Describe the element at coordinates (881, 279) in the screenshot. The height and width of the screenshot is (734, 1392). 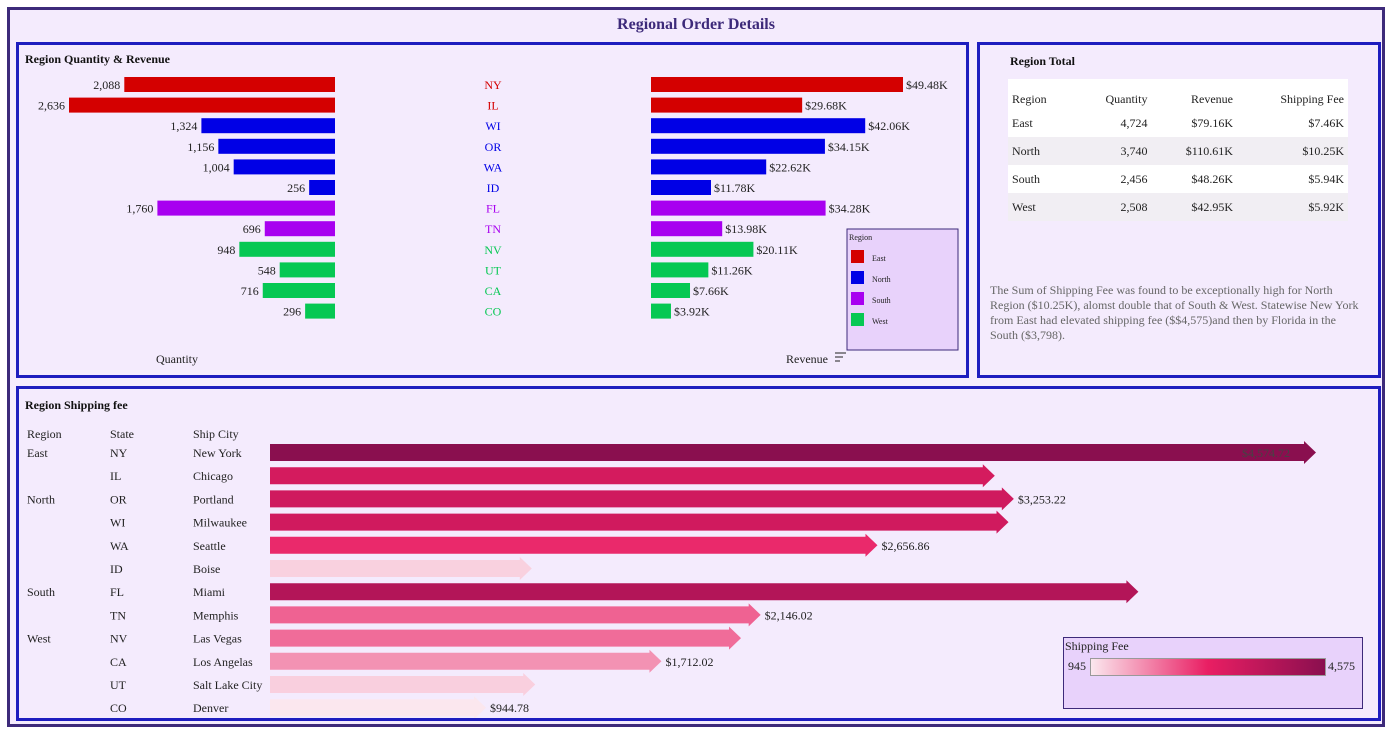
I see `legend-label: North` at that location.